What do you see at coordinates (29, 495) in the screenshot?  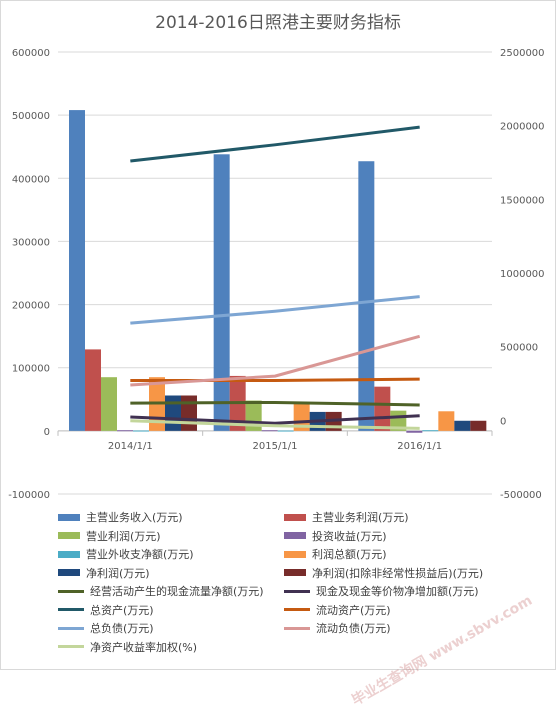 I see `y-left-tick-label: -100000` at bounding box center [29, 495].